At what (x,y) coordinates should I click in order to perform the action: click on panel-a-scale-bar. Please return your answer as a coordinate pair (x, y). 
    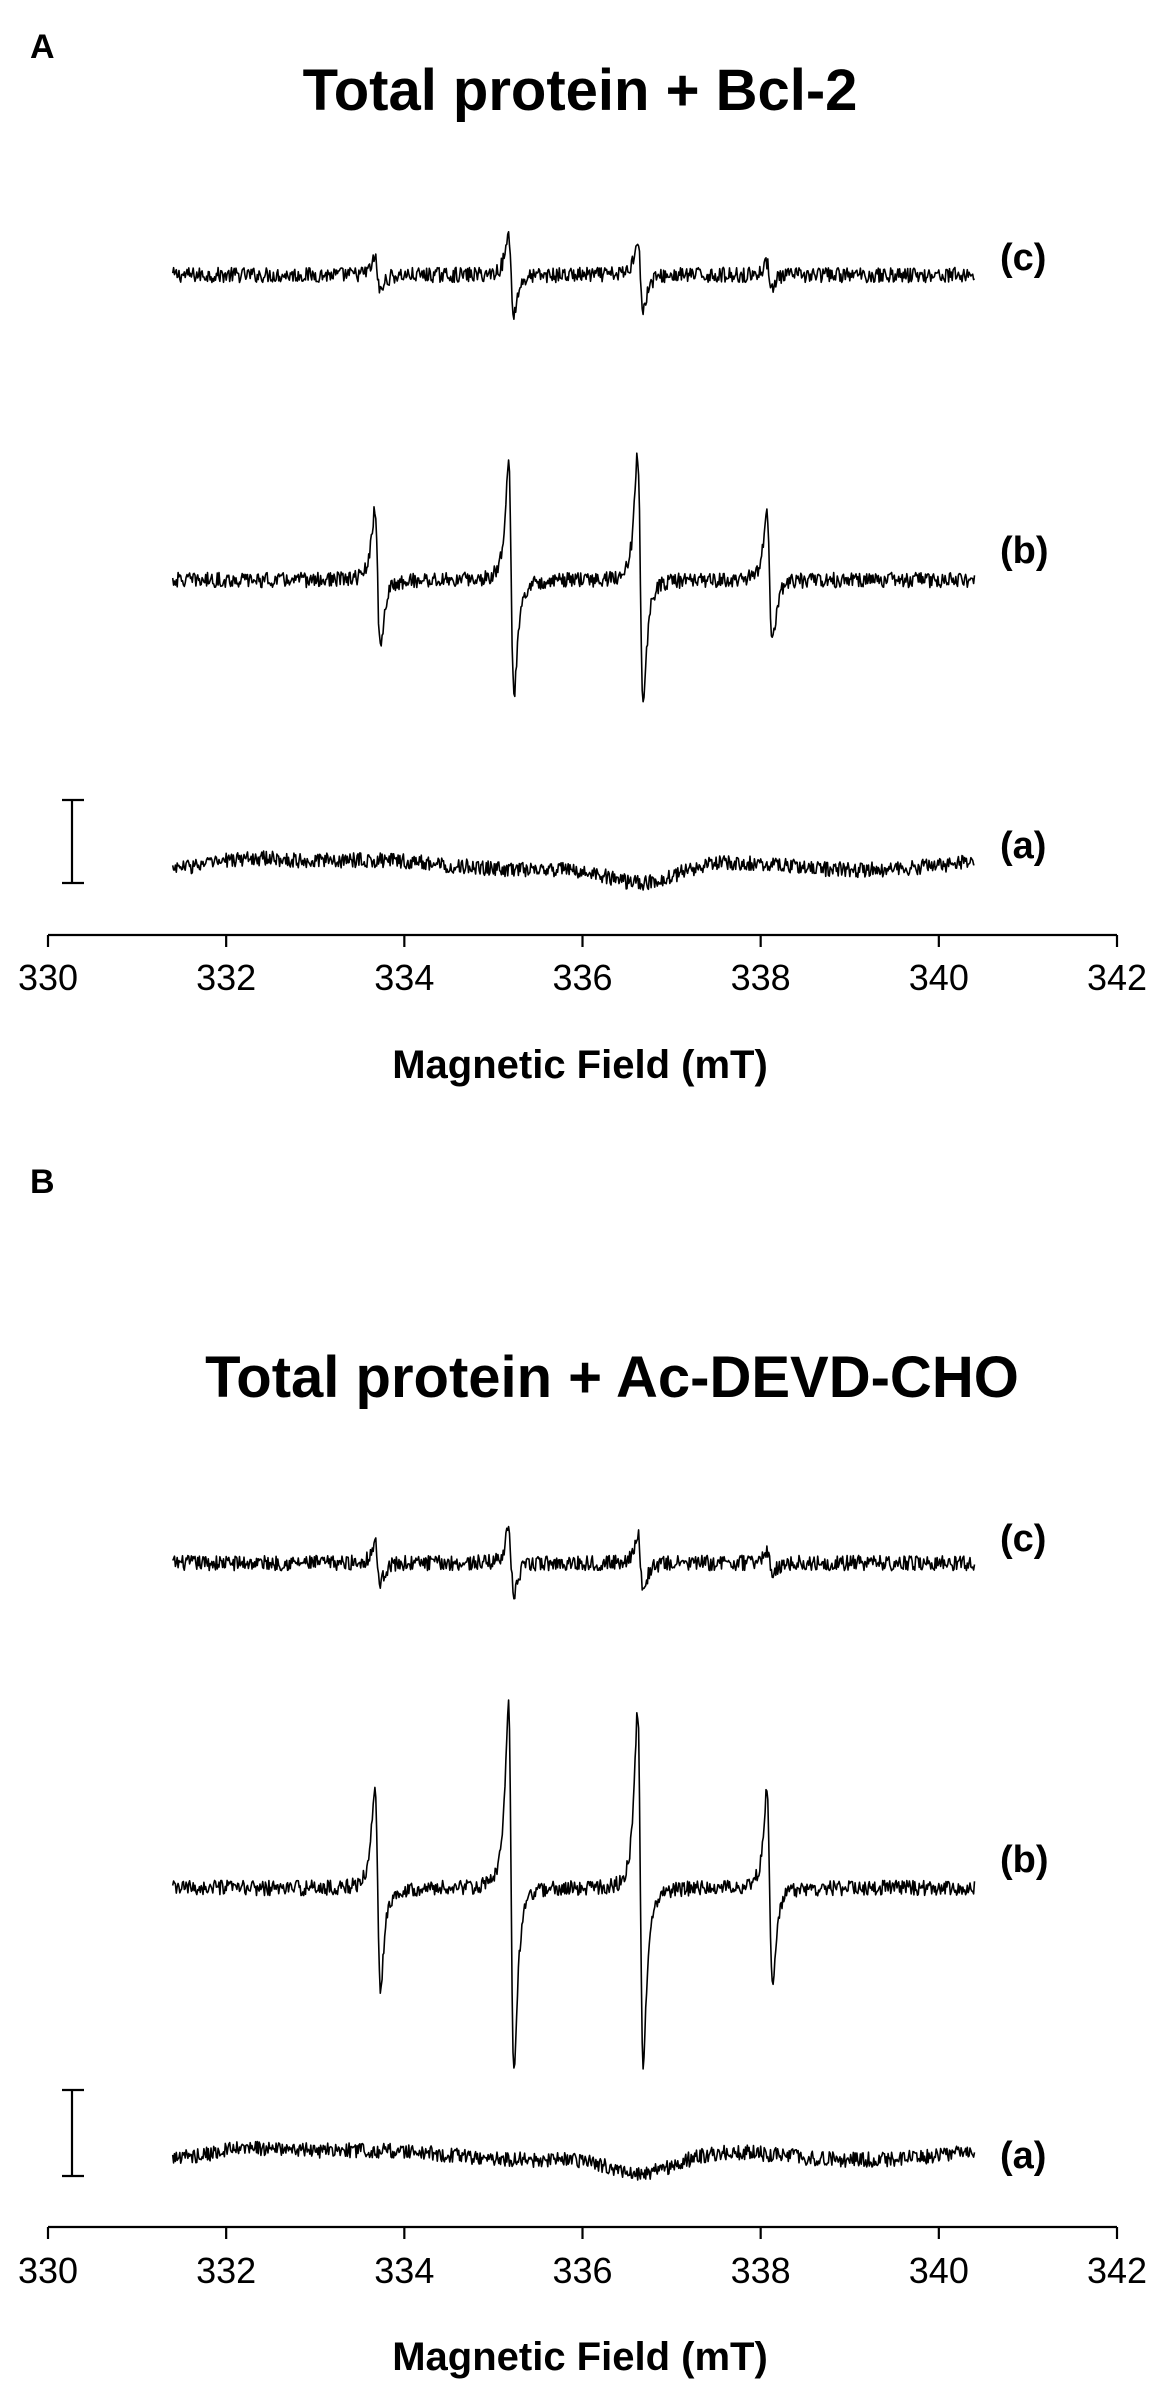
    Looking at the image, I should click on (73, 841).